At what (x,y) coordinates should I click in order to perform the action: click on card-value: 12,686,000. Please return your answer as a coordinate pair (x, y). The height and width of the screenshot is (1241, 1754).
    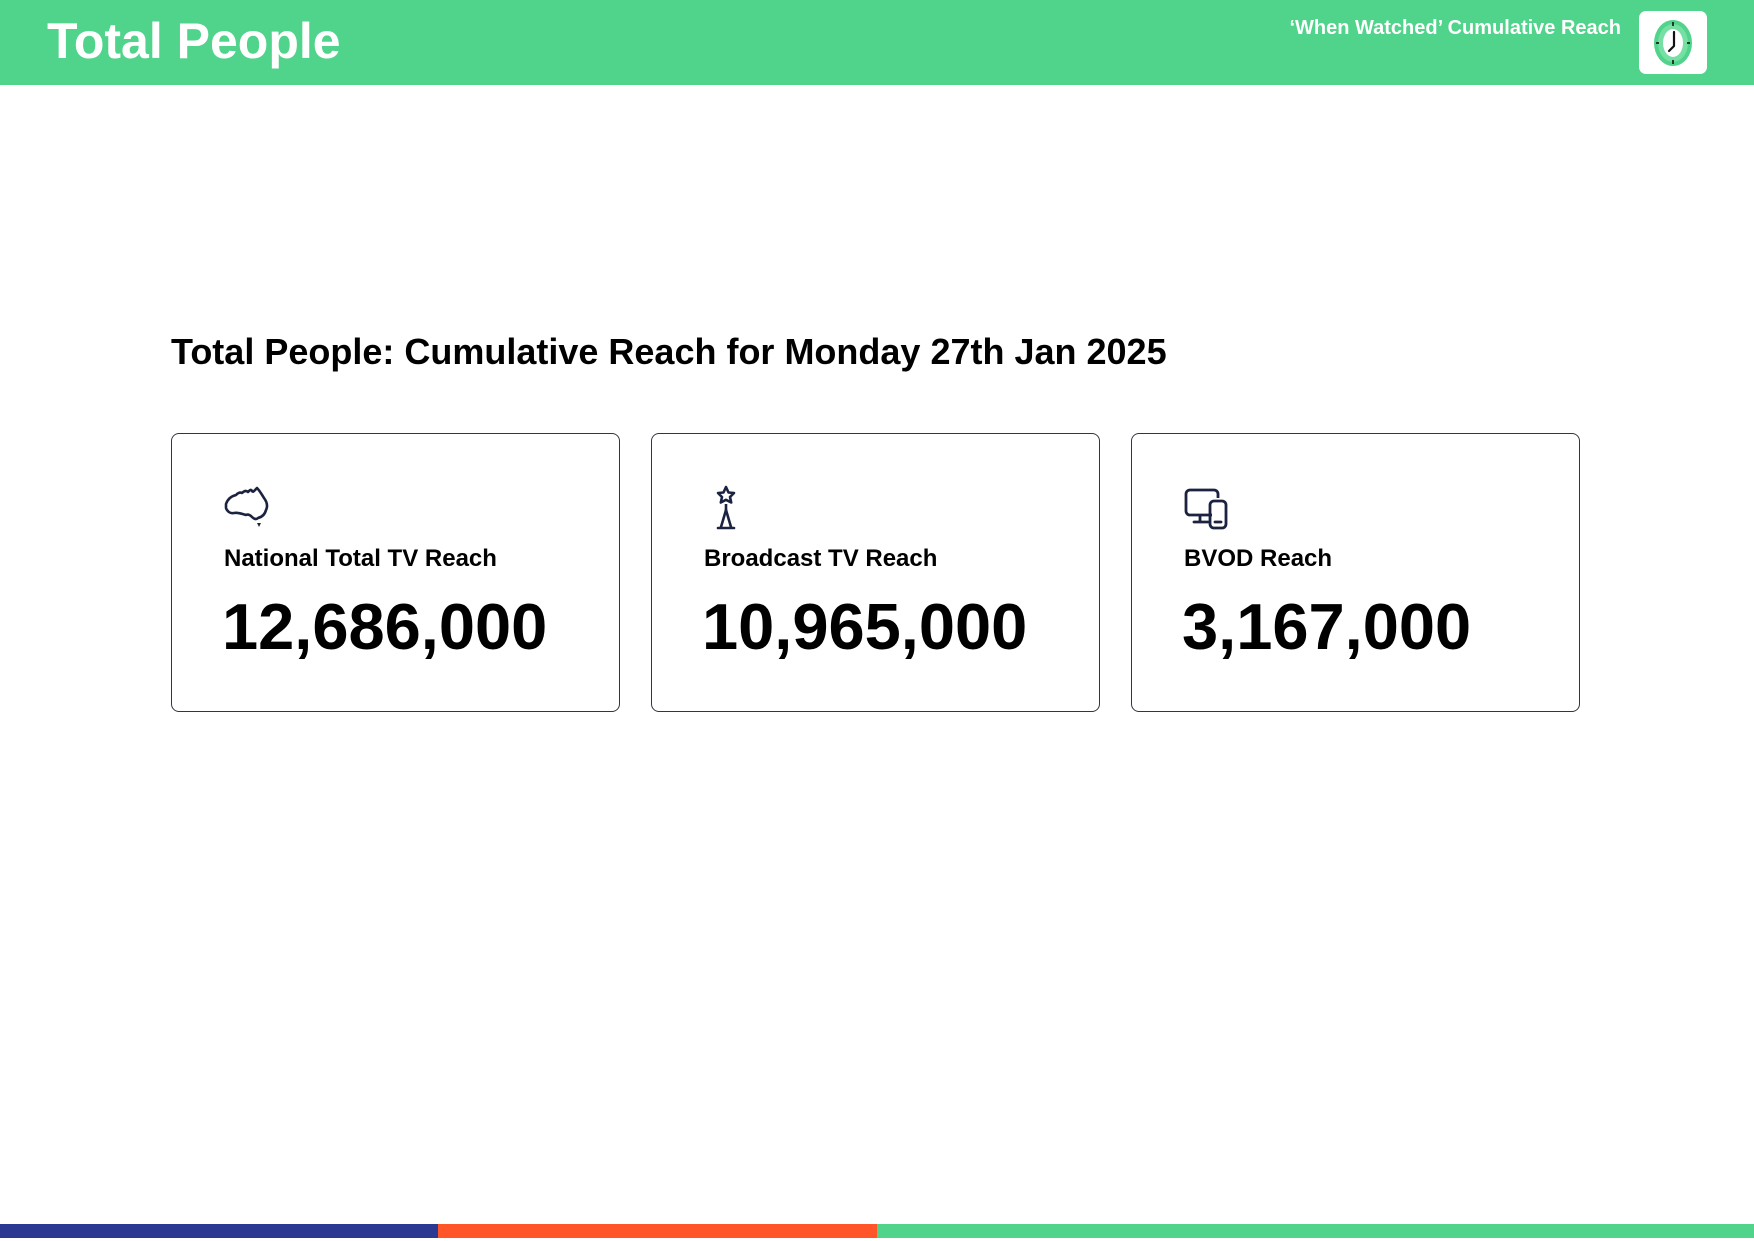
    Looking at the image, I should click on (385, 626).